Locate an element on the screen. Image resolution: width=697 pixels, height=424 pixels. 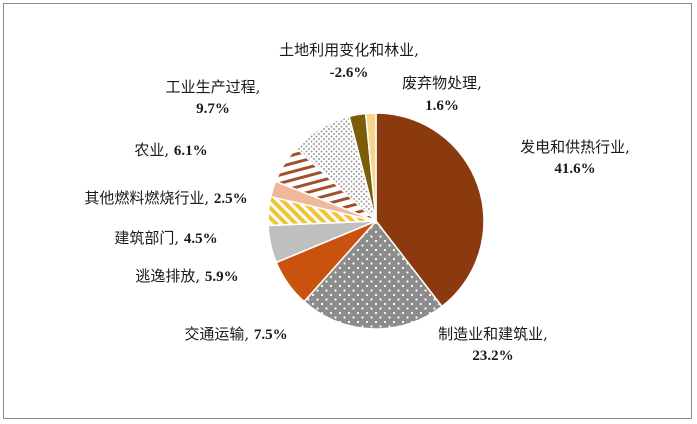
slice-value-9: -2.6% is located at coordinates (349, 73).